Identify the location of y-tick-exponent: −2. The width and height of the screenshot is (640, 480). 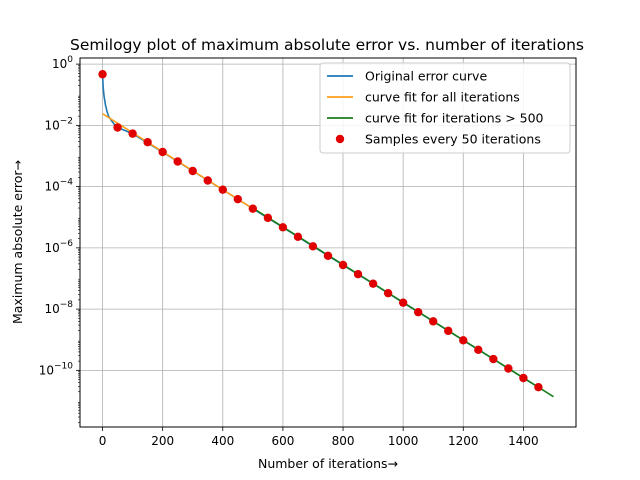
(66, 121).